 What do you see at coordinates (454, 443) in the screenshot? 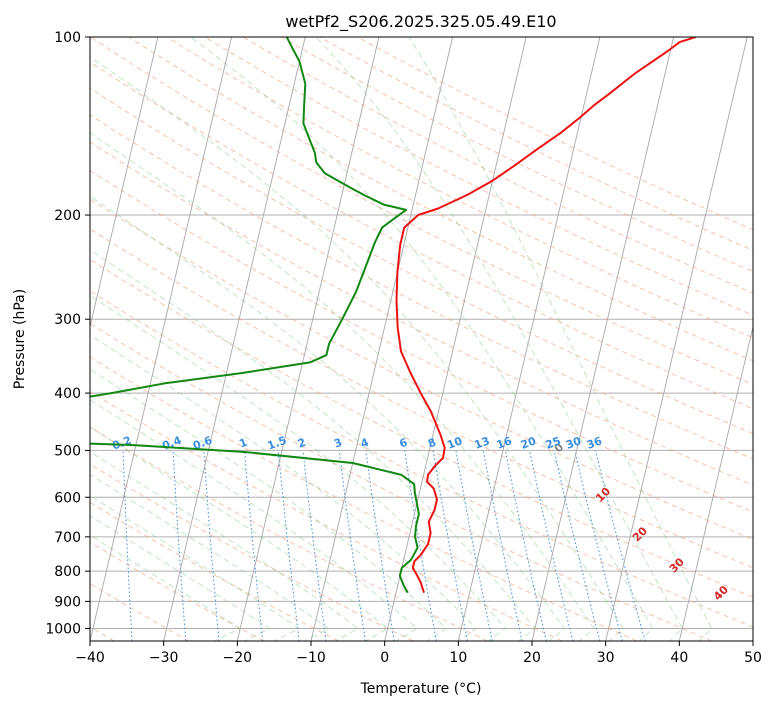
I see `mixing-ratio-label: 10` at bounding box center [454, 443].